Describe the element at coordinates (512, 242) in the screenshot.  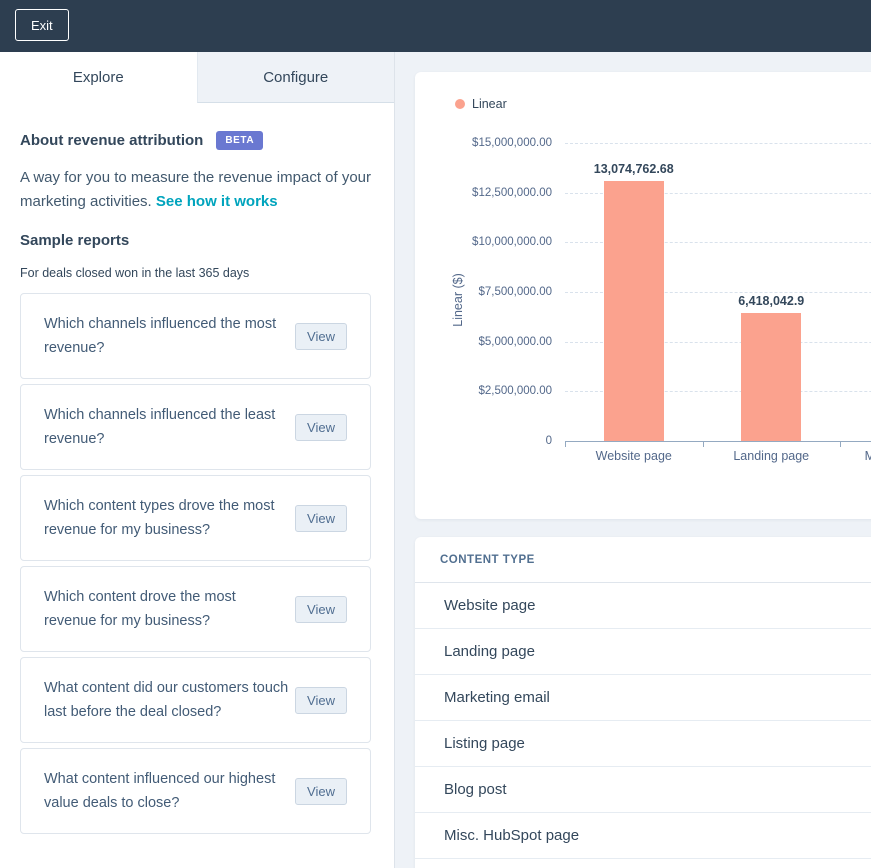
I see `y-axis-tick-label: $10,000,000.00` at that location.